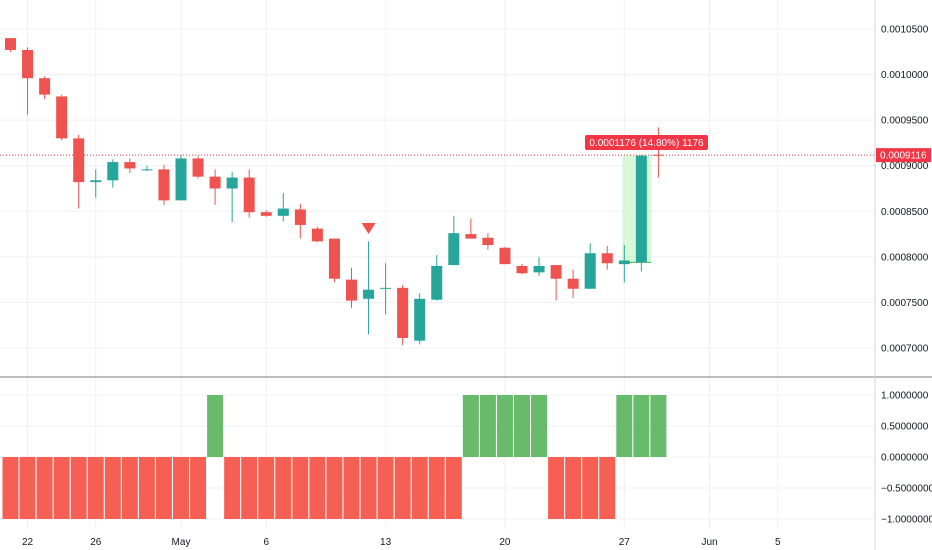 Image resolution: width=932 pixels, height=550 pixels. I want to click on price-tick-label: 0.0007500, so click(905, 303).